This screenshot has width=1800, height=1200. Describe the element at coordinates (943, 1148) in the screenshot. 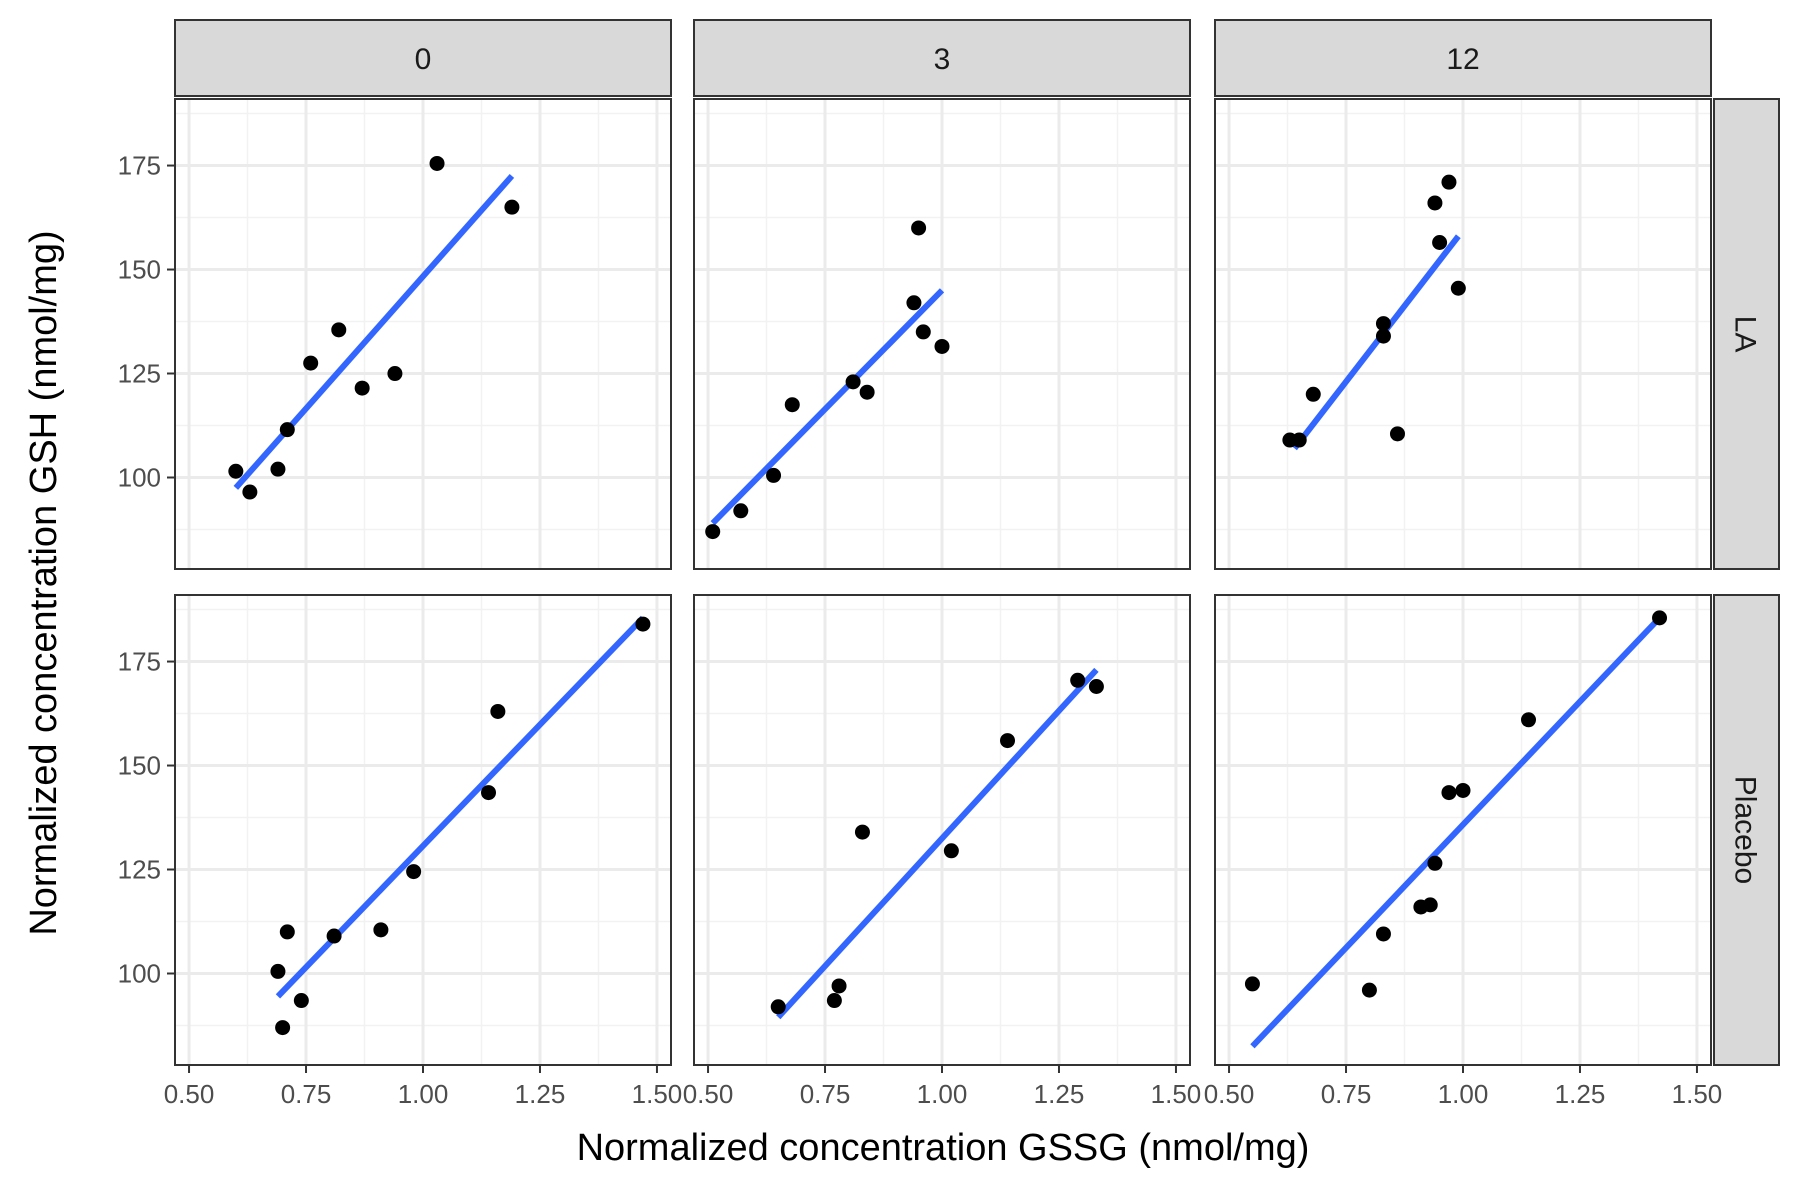

I see `x-axis-title: Normalized concentration GSSG (nmol/mg)` at that location.